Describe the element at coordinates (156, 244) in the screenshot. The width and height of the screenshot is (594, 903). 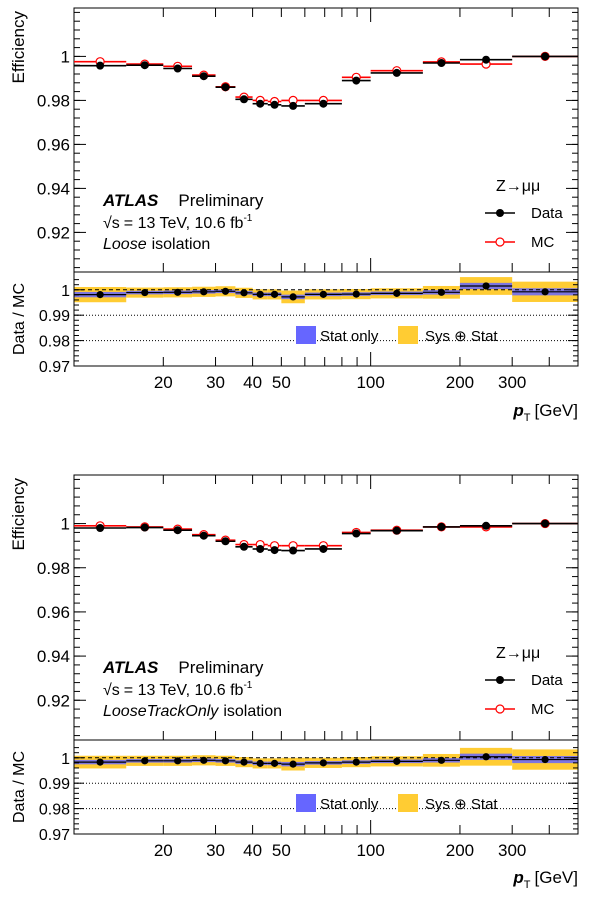
I see `isolation-label: Loose isolation` at that location.